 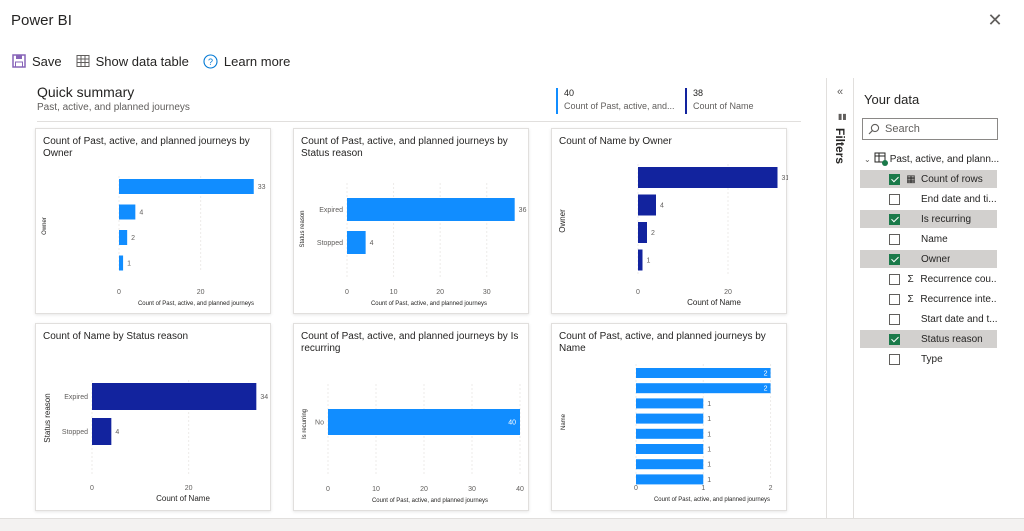 I want to click on save-icon, so click(x=19, y=61).